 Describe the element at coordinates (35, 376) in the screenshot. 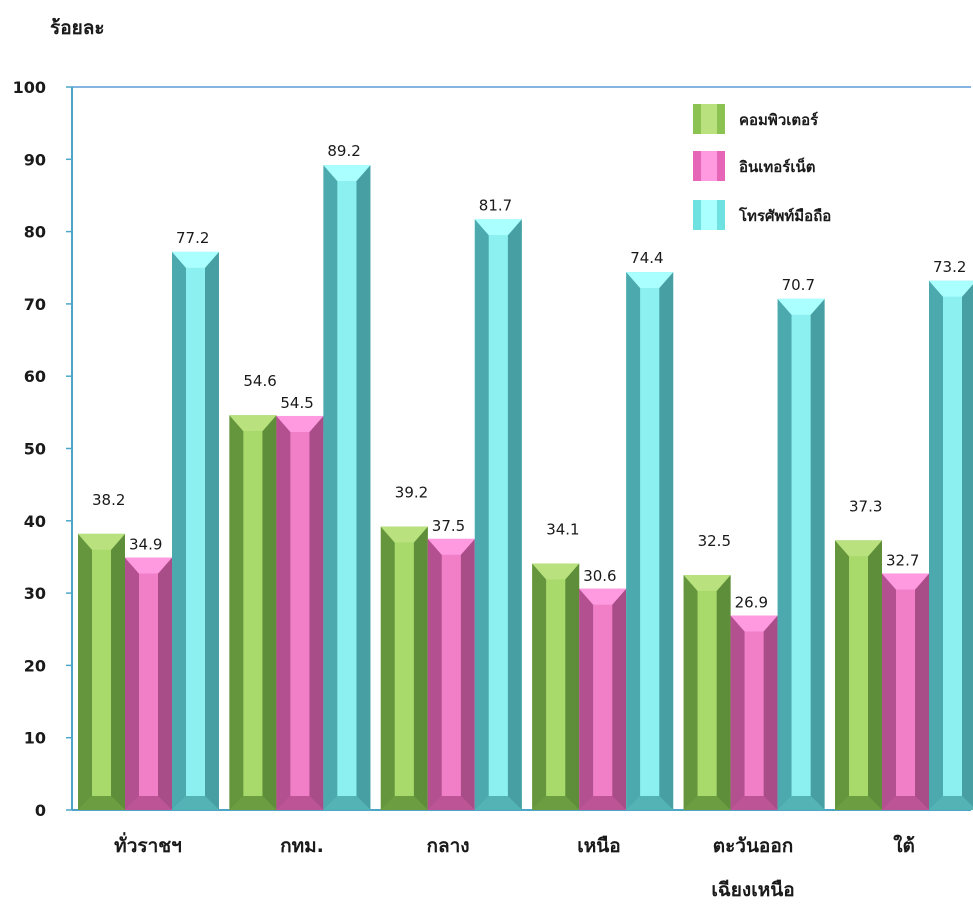

I see `y-tick-label: 60` at that location.